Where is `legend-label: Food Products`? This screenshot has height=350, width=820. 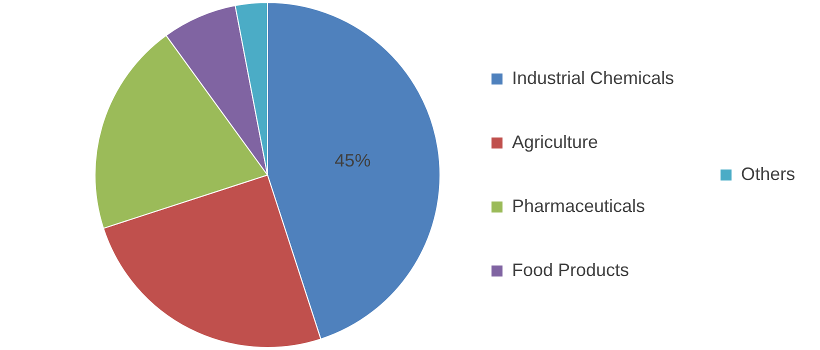 legend-label: Food Products is located at coordinates (571, 270).